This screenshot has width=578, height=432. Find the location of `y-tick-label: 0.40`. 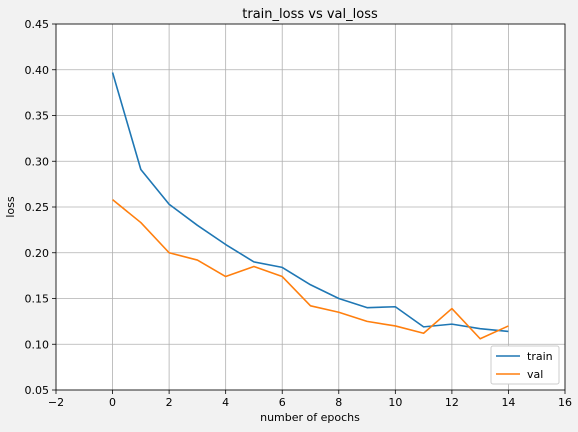

y-tick-label: 0.40 is located at coordinates (37, 70).